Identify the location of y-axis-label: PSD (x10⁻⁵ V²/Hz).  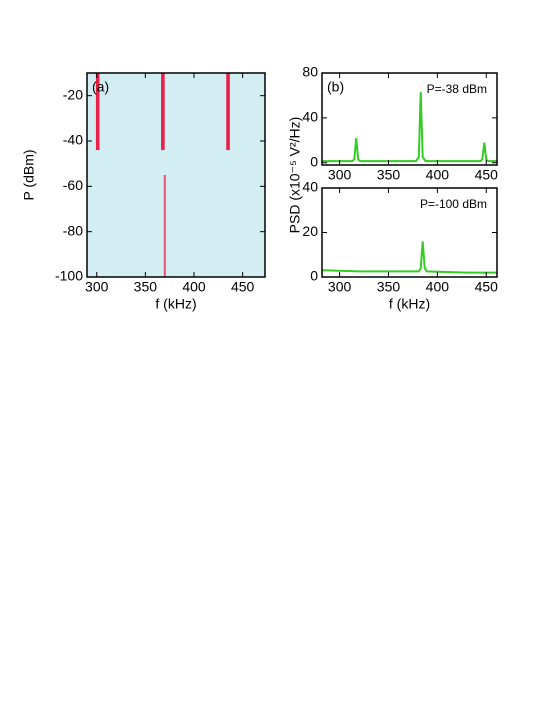
(295, 175).